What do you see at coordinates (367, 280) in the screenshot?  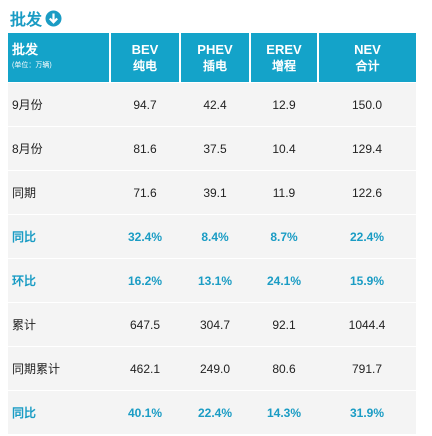 I see `cell: 15.9%` at bounding box center [367, 280].